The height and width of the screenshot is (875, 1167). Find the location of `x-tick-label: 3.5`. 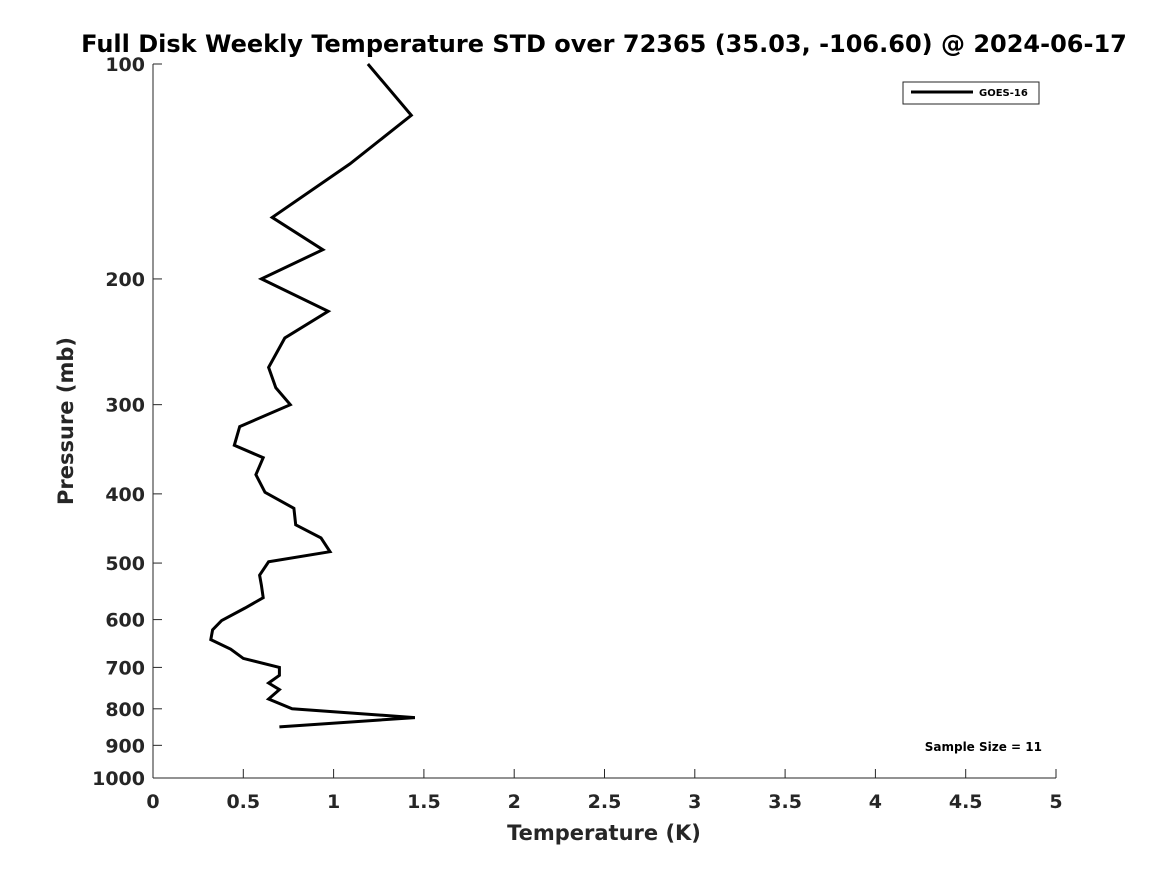

x-tick-label: 3.5 is located at coordinates (785, 802).